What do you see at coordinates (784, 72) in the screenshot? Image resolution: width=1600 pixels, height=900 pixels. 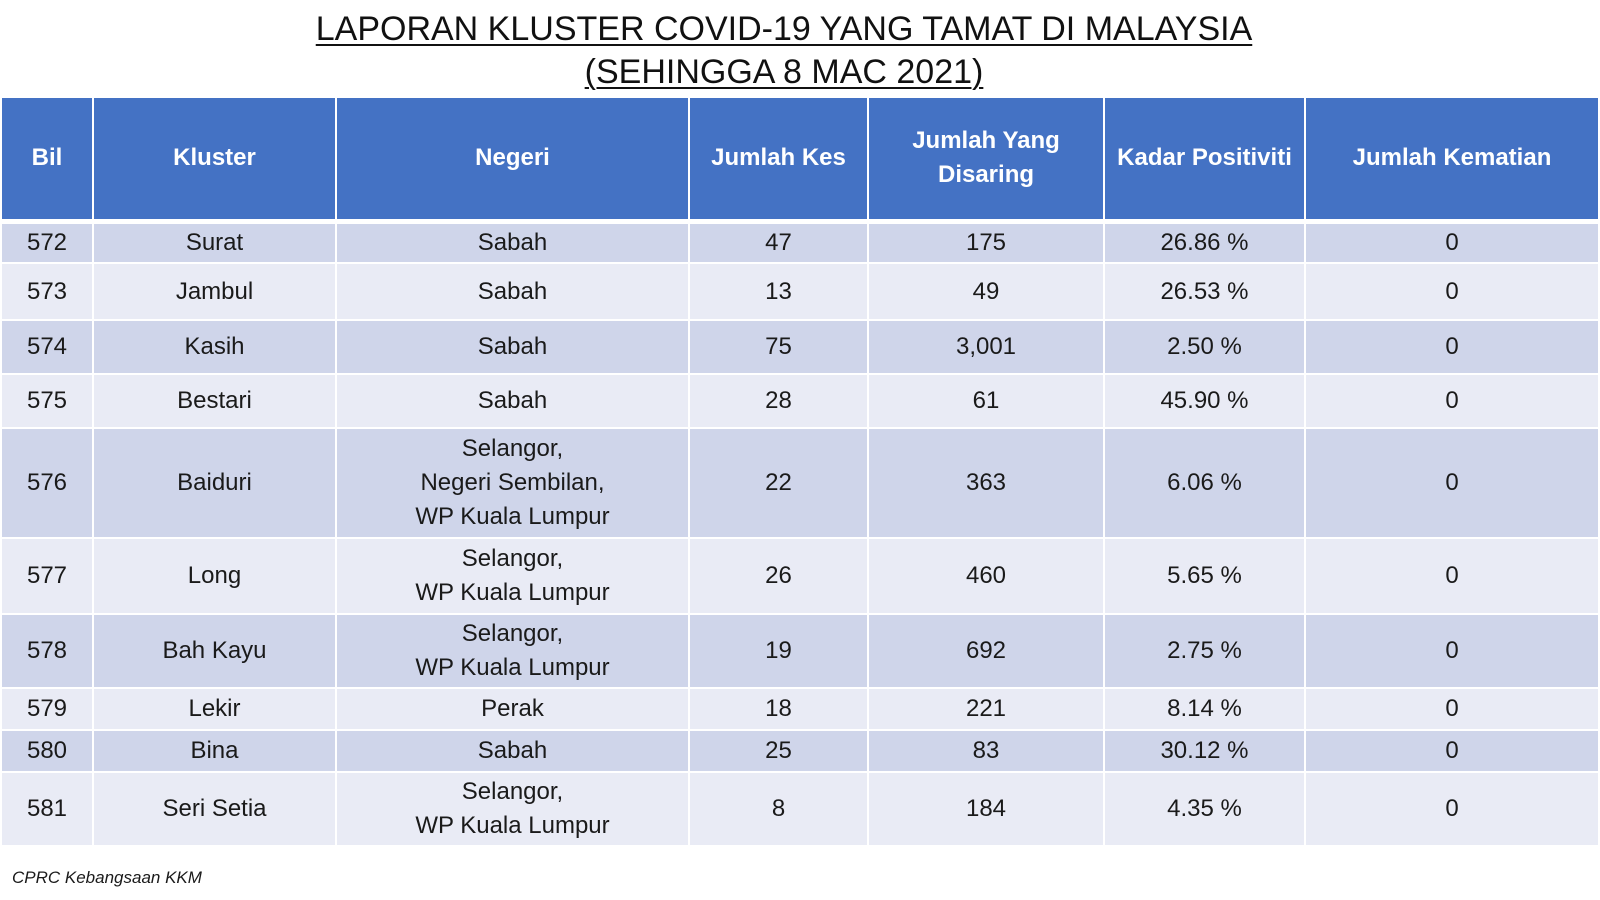 I see `title-line-2: (SEHINGGA 8 MAC 2021)` at bounding box center [784, 72].